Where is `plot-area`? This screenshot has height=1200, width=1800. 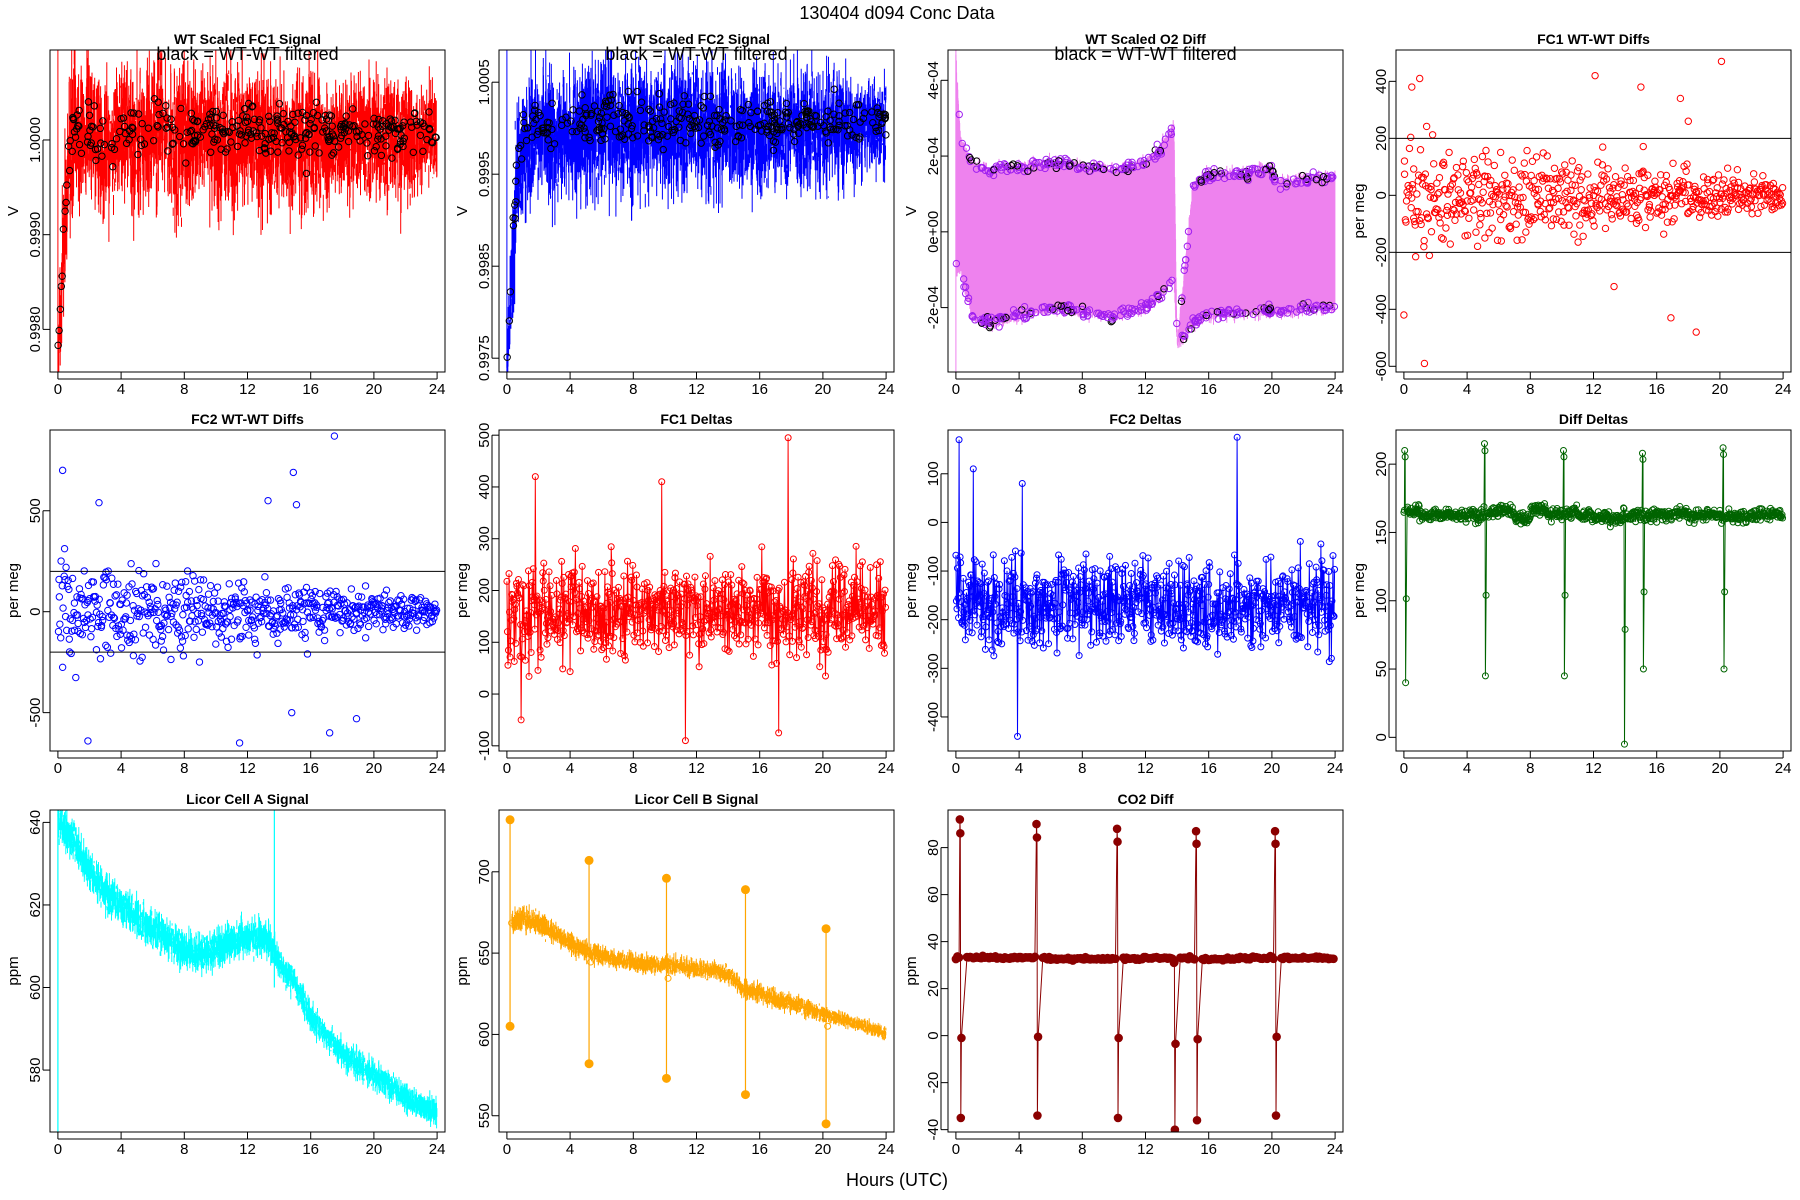 plot-area is located at coordinates (1145, 586).